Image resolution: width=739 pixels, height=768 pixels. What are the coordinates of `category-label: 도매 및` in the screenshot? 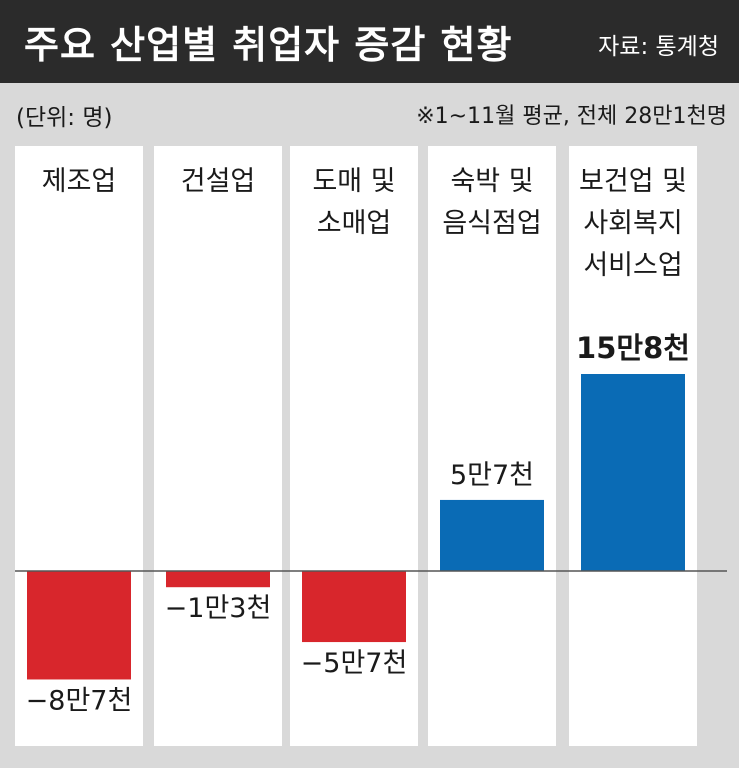 It's located at (353, 181).